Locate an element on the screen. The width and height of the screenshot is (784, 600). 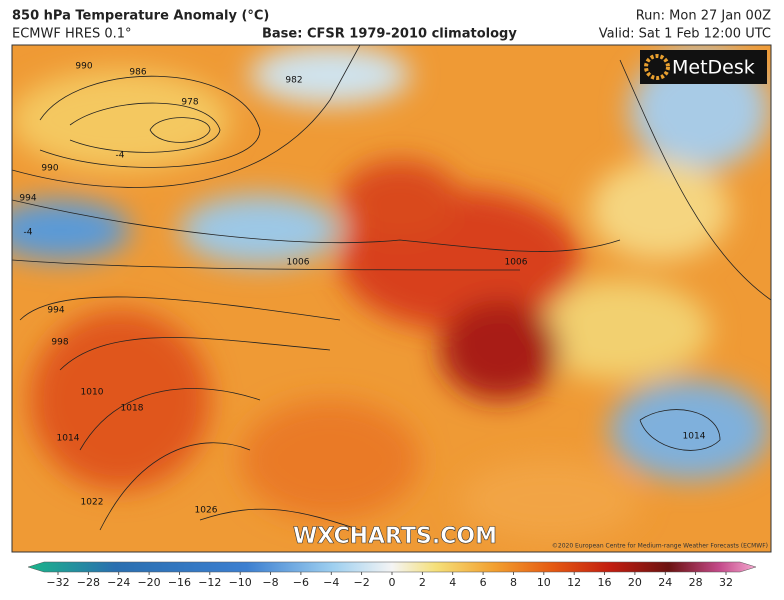
colorbar-tick-label: 6 is located at coordinates (483, 582).